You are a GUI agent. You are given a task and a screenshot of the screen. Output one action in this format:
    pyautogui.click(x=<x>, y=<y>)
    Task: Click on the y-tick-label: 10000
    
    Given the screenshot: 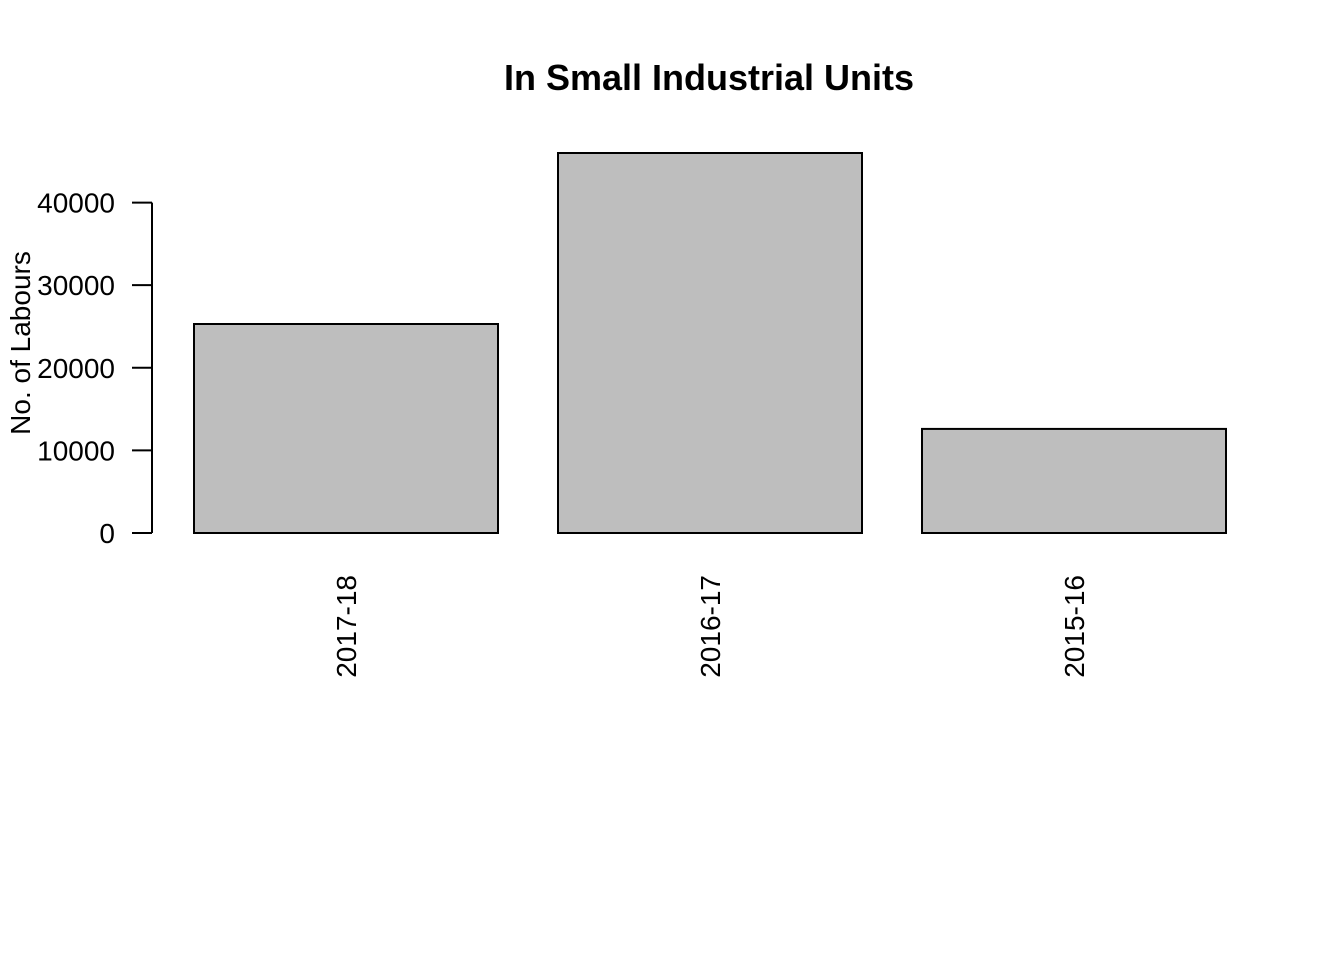 What is the action you would take?
    pyautogui.click(x=76, y=450)
    